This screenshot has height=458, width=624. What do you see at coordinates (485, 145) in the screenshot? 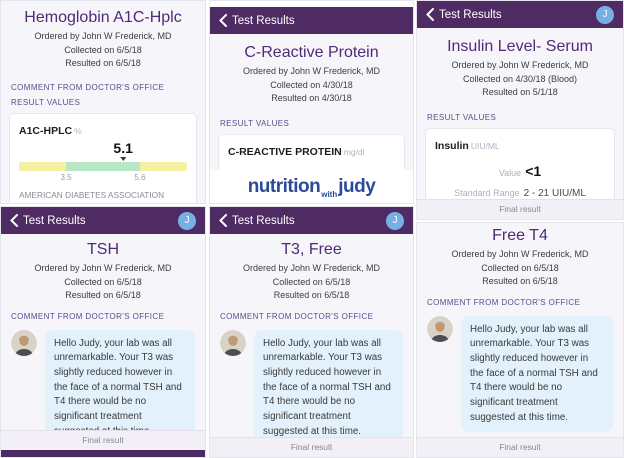
I see `result-unit: UIU/ML` at bounding box center [485, 145].